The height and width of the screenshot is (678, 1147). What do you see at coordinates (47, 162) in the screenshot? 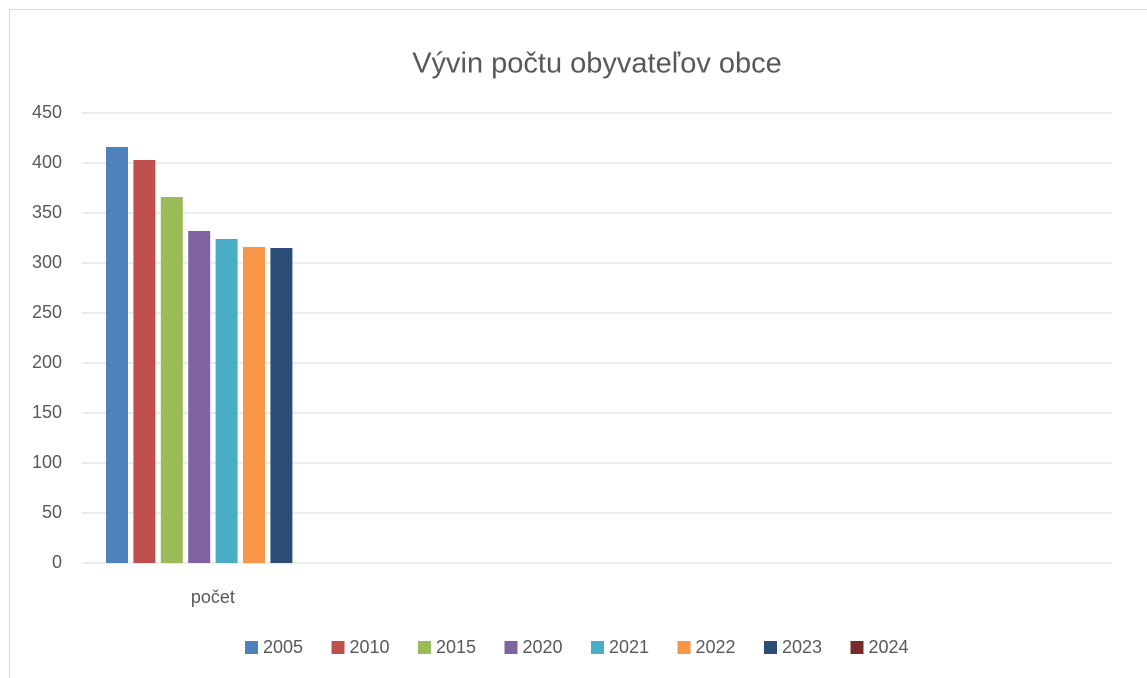
I see `y-tick-label: 400` at bounding box center [47, 162].